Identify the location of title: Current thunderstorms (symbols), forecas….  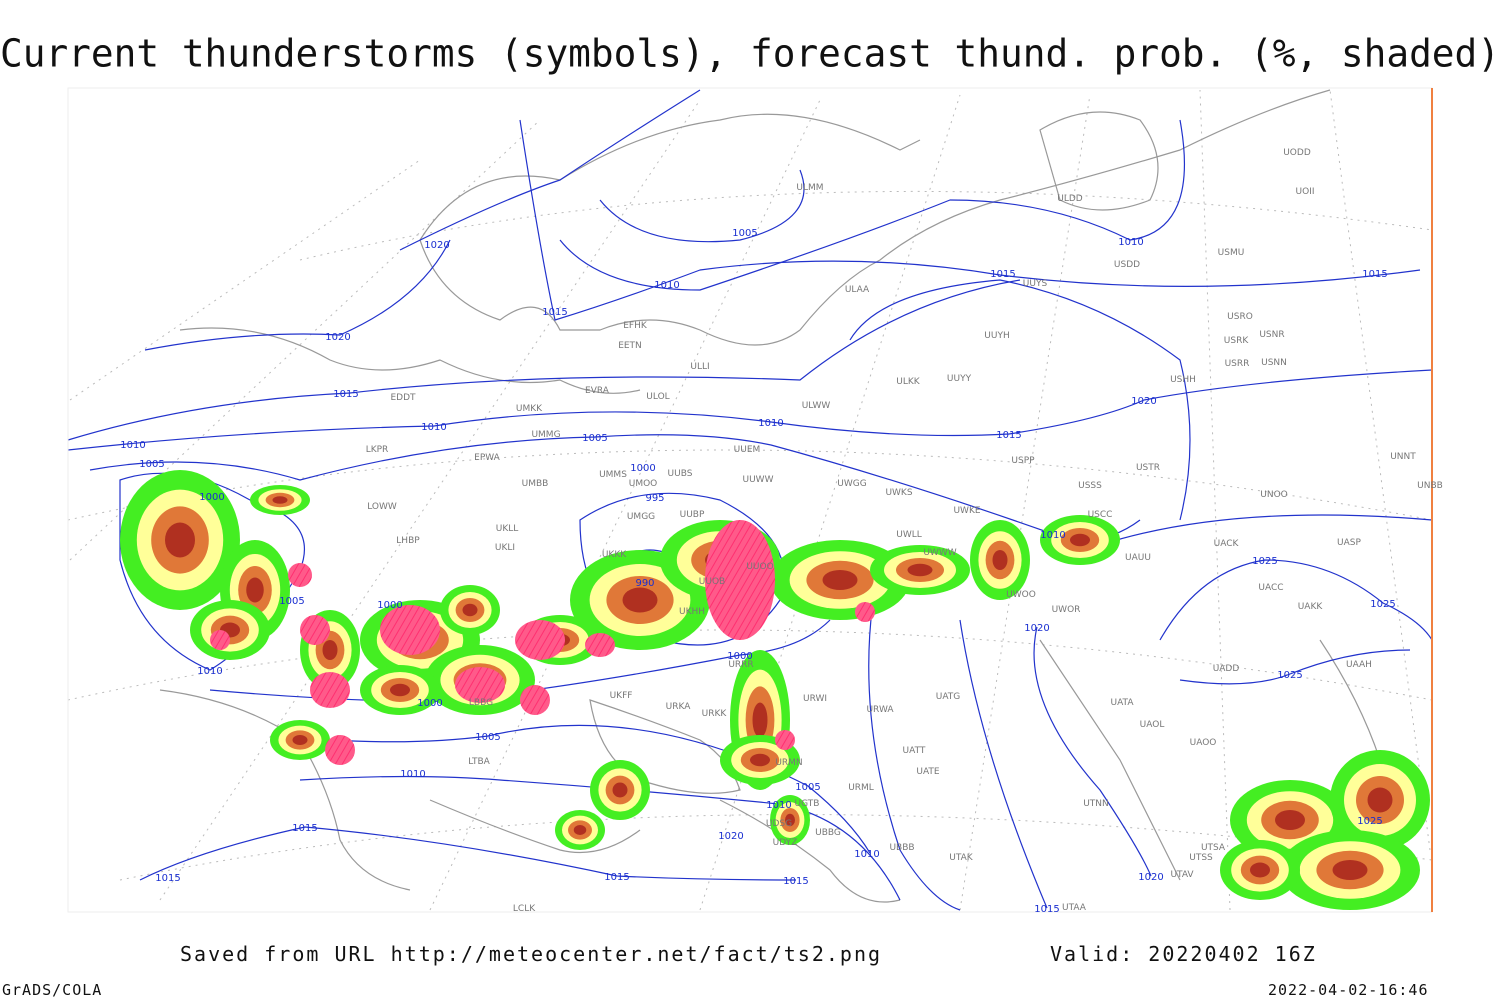
(750, 54).